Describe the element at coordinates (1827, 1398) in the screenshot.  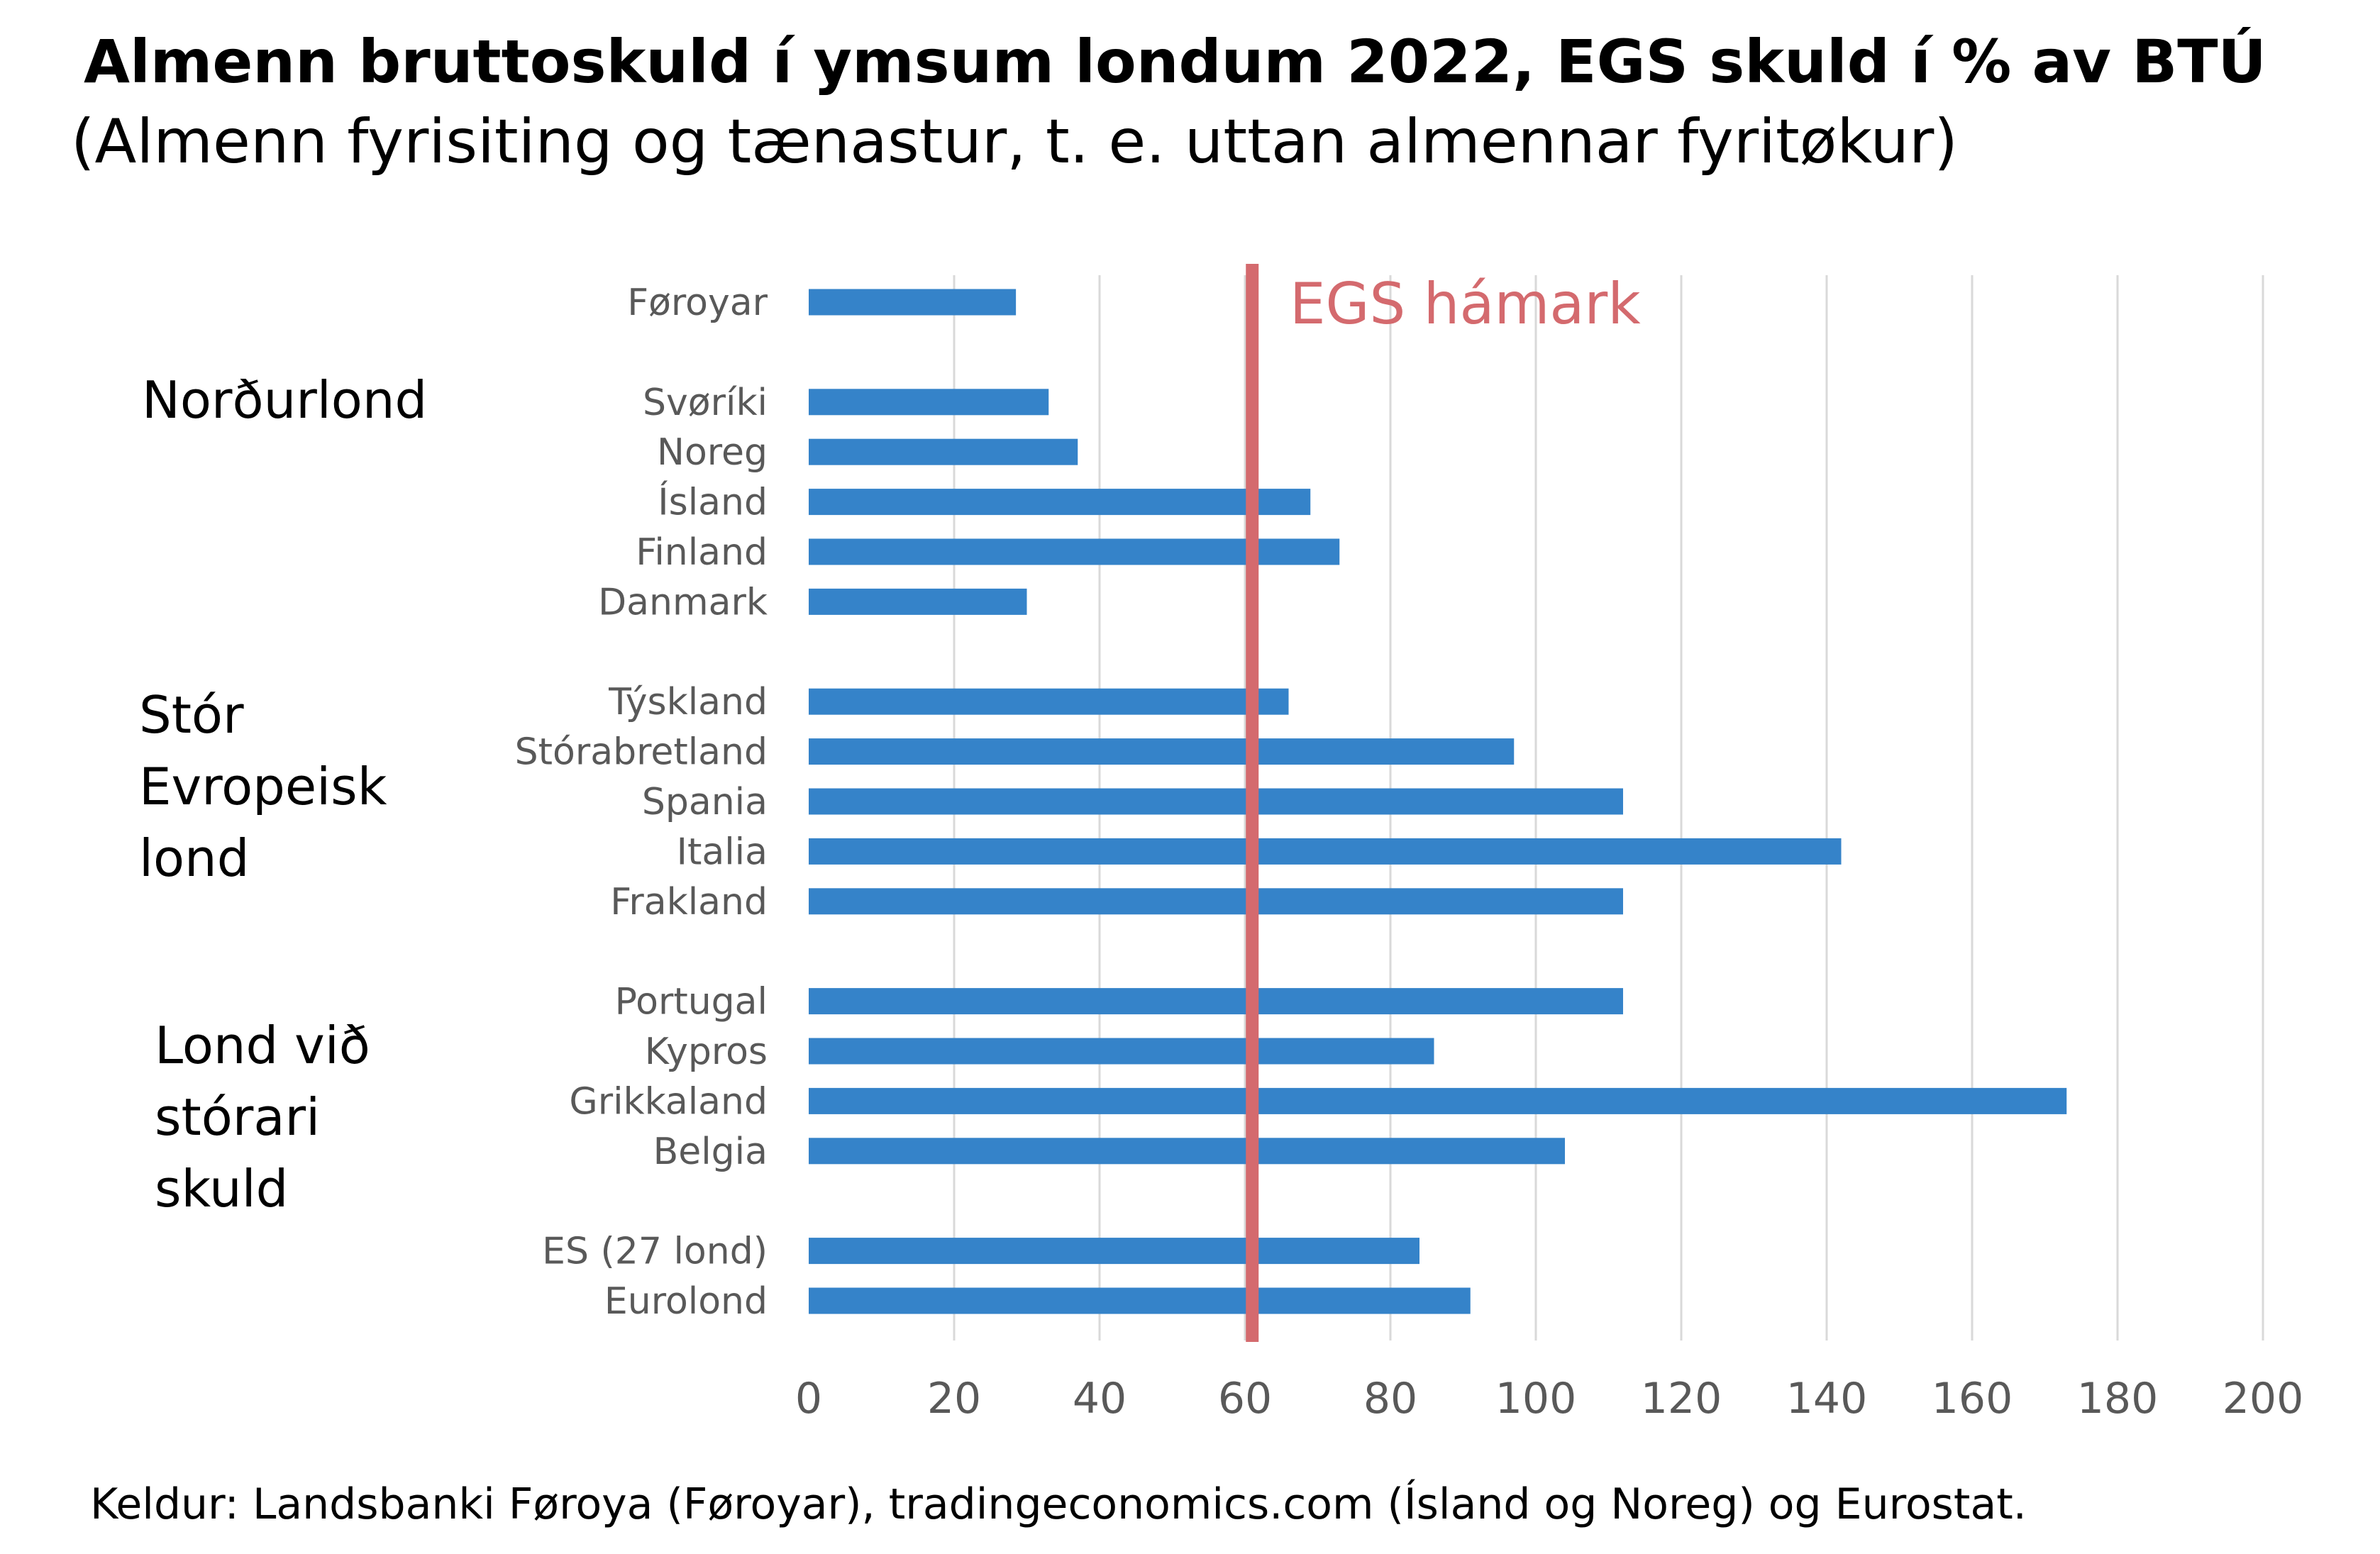
I see `x-tick-label: 140` at that location.